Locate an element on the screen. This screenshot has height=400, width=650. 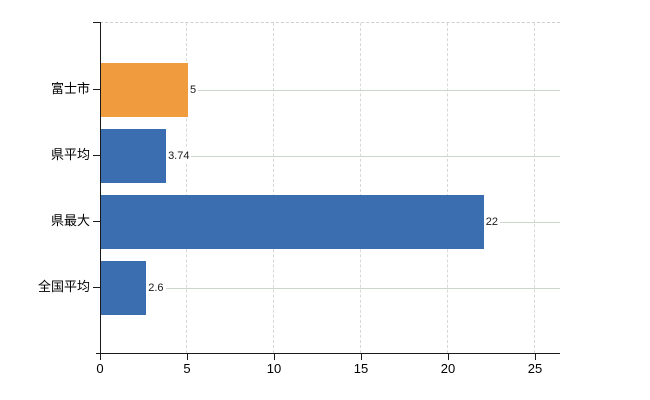
bar-value-label: 22 is located at coordinates (492, 222).